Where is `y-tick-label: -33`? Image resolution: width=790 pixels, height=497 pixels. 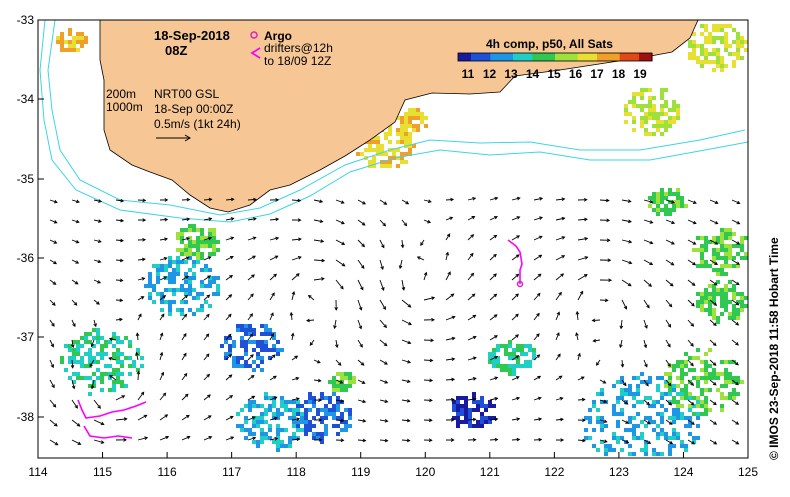
y-tick-label: -33 is located at coordinates (26, 20).